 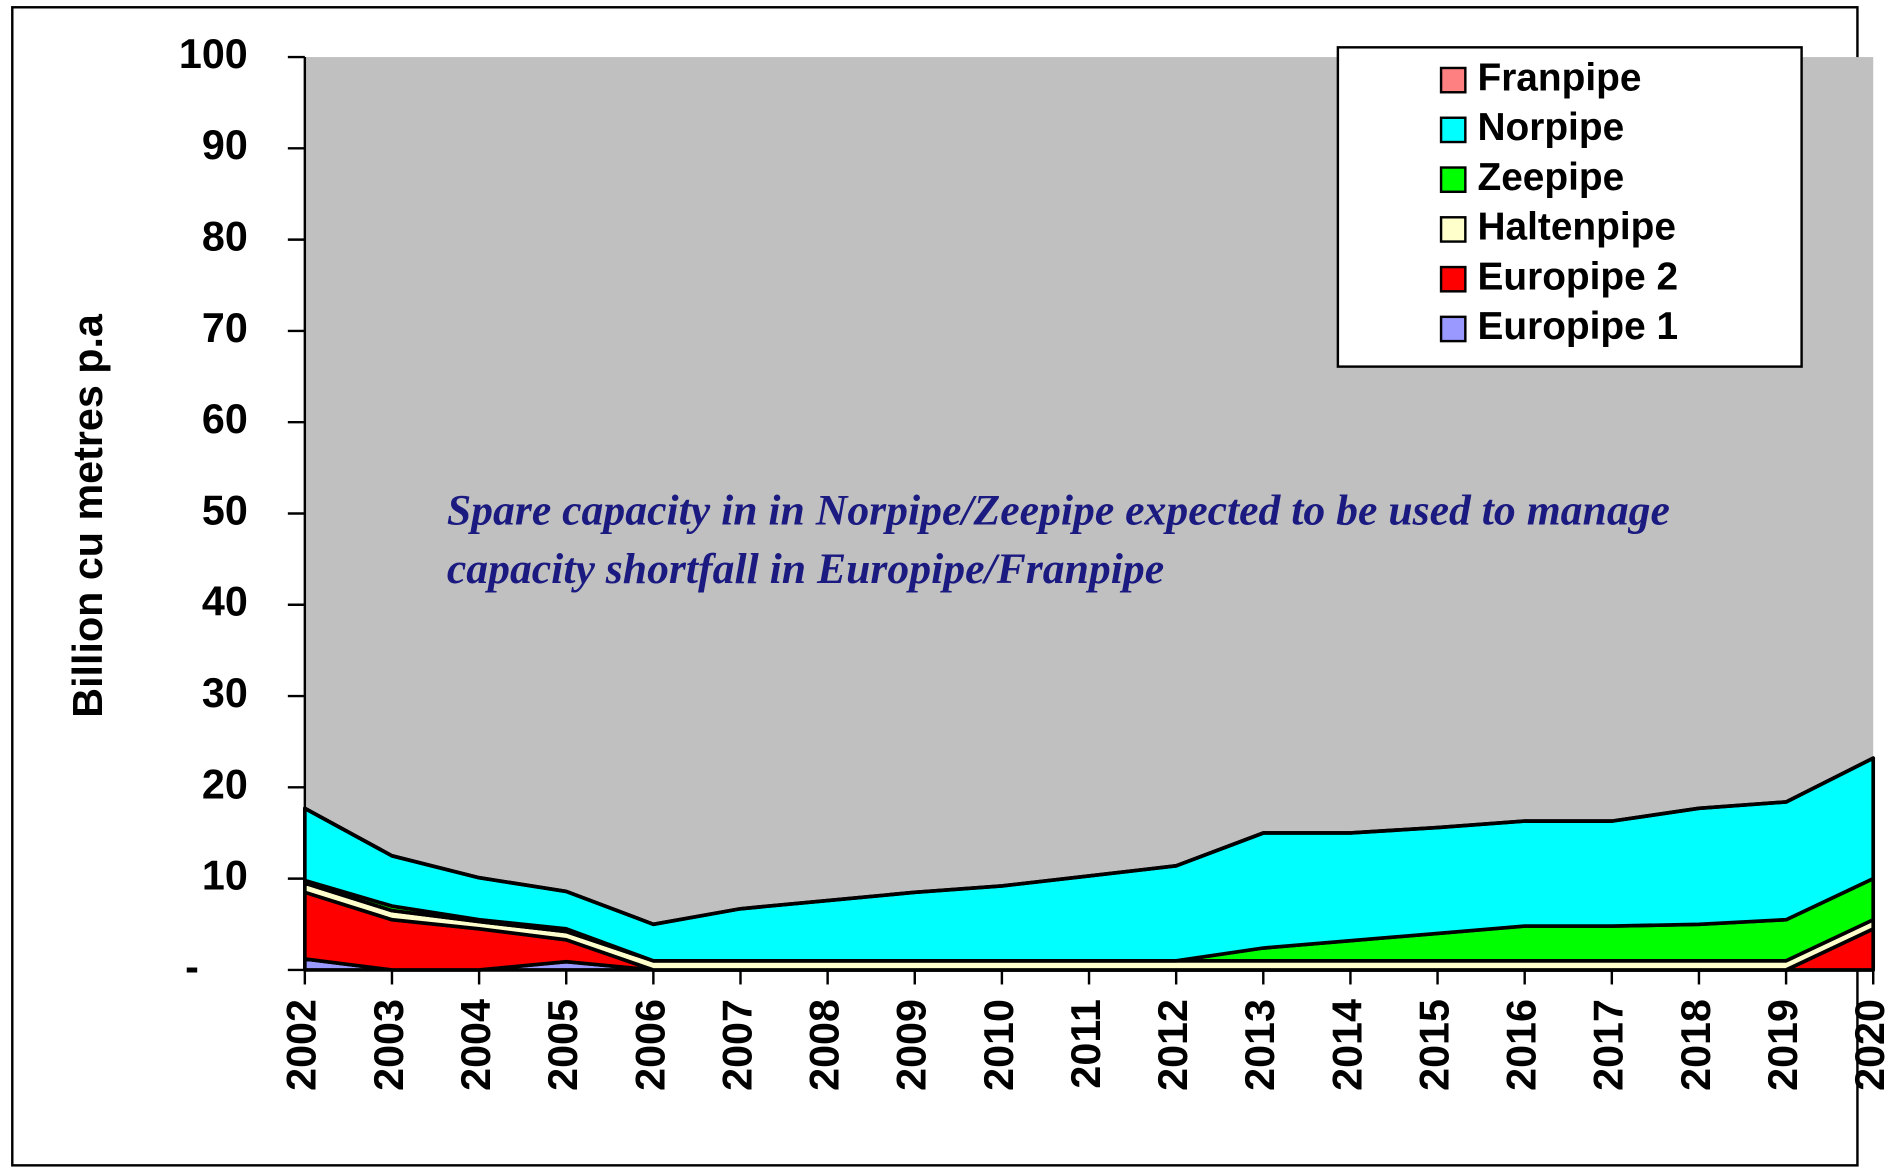 What do you see at coordinates (1576, 227) in the screenshot?
I see `legend-label: Haltenpipe` at bounding box center [1576, 227].